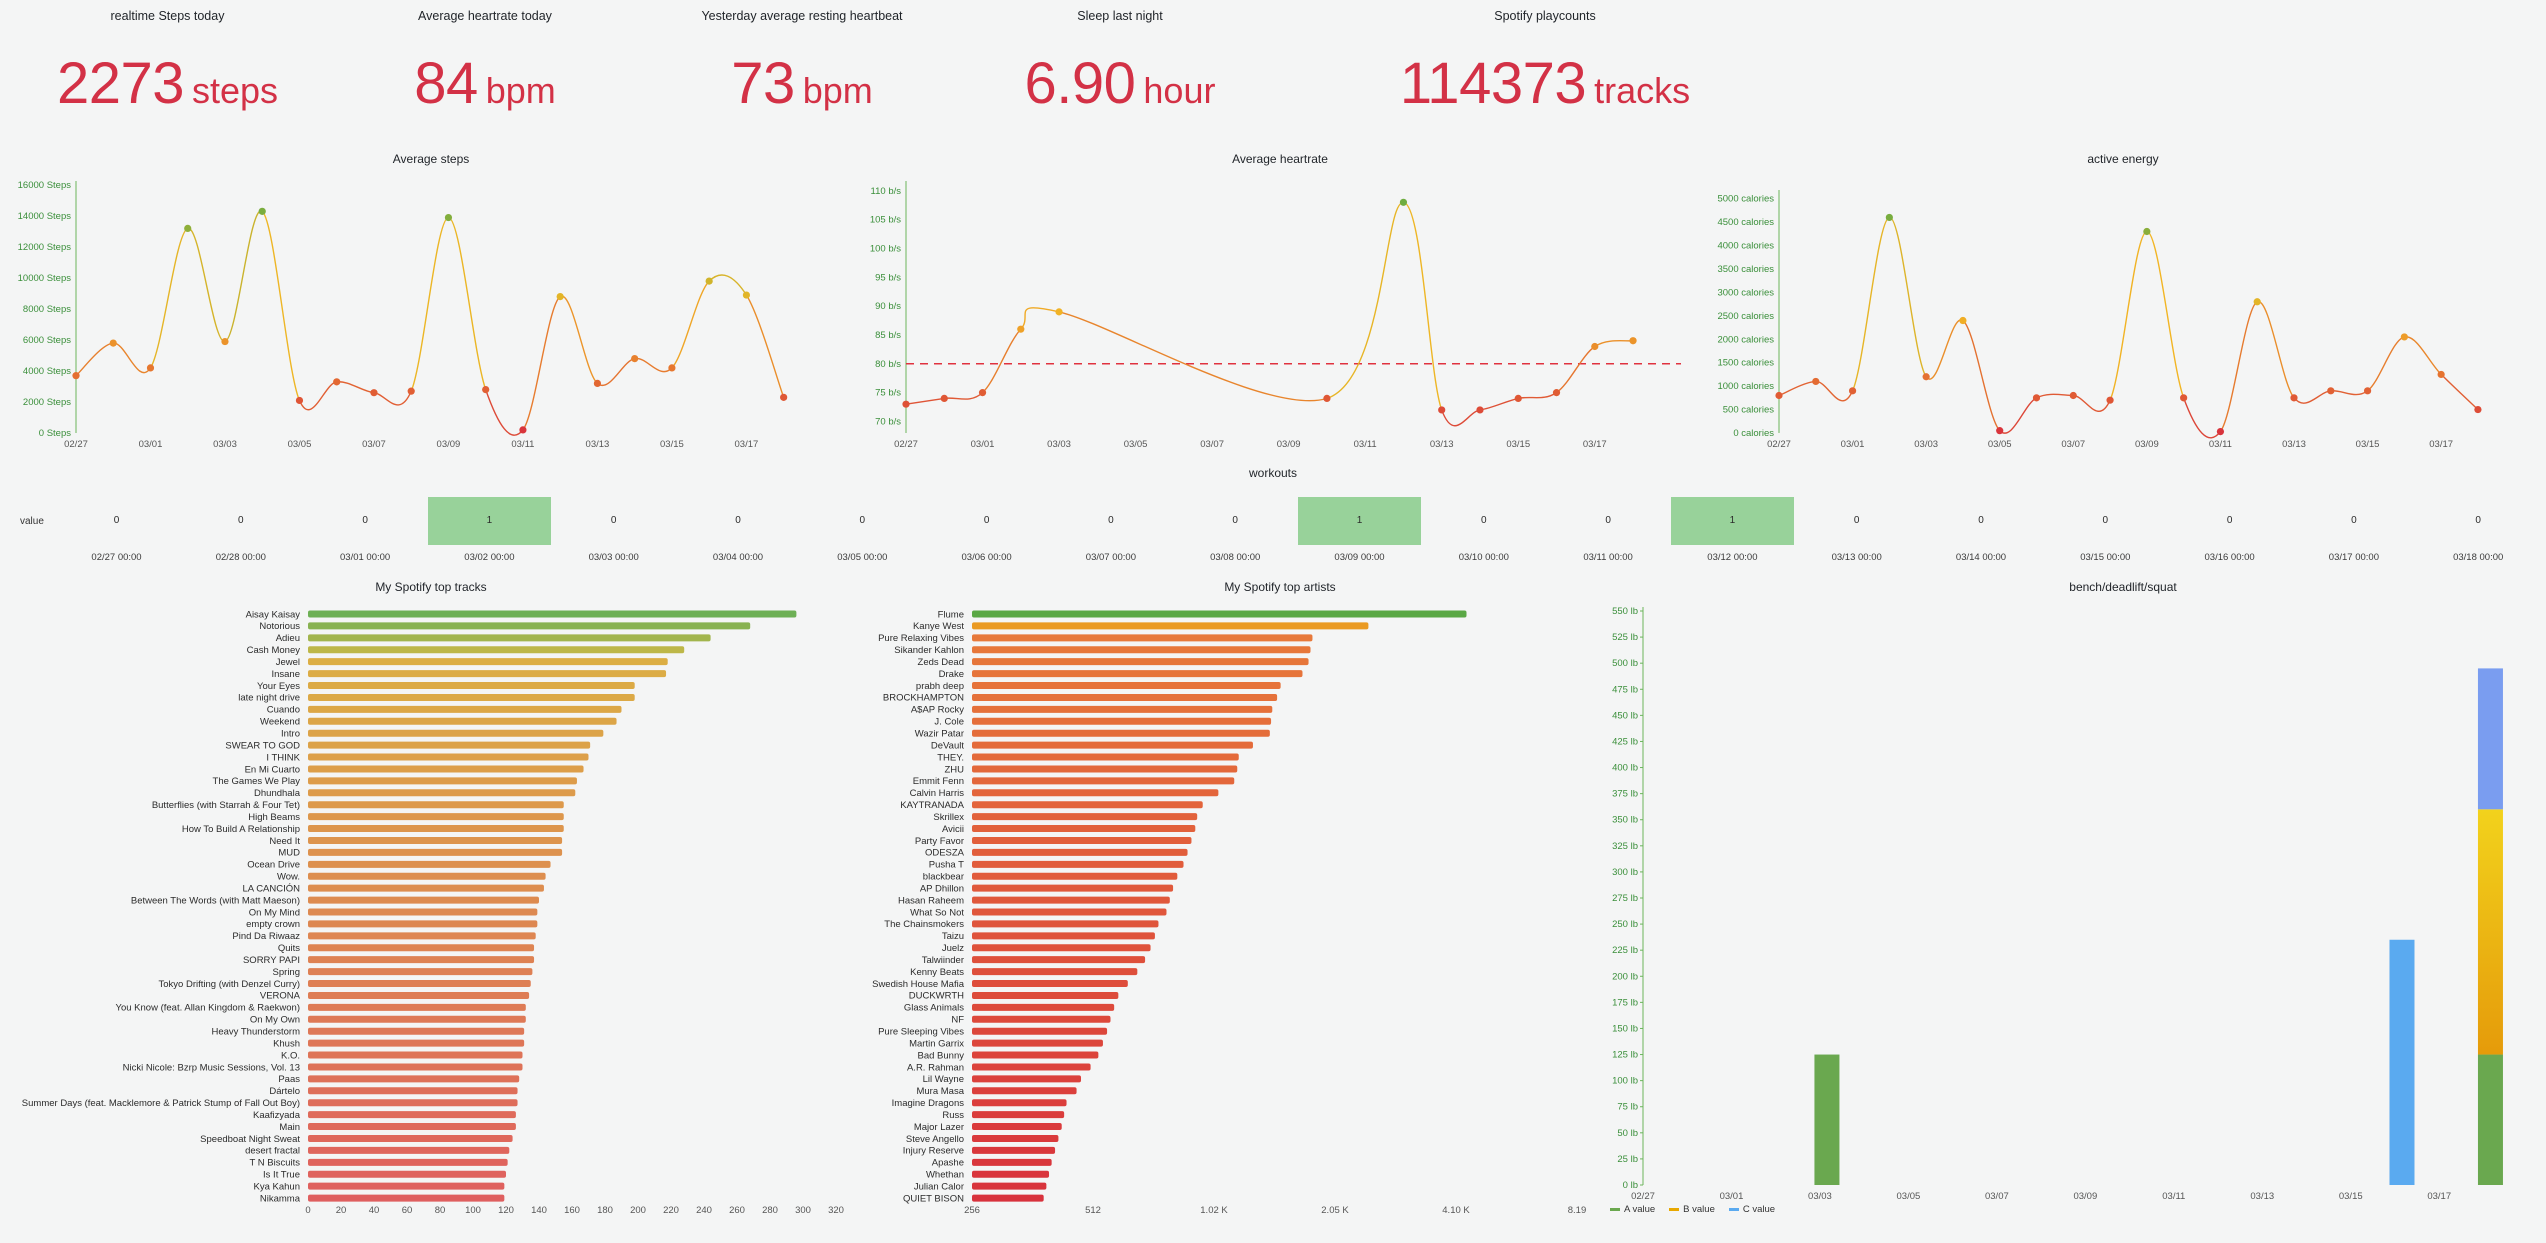  I want to click on bar-label: Pure Relaxing Vibes, so click(921, 638).